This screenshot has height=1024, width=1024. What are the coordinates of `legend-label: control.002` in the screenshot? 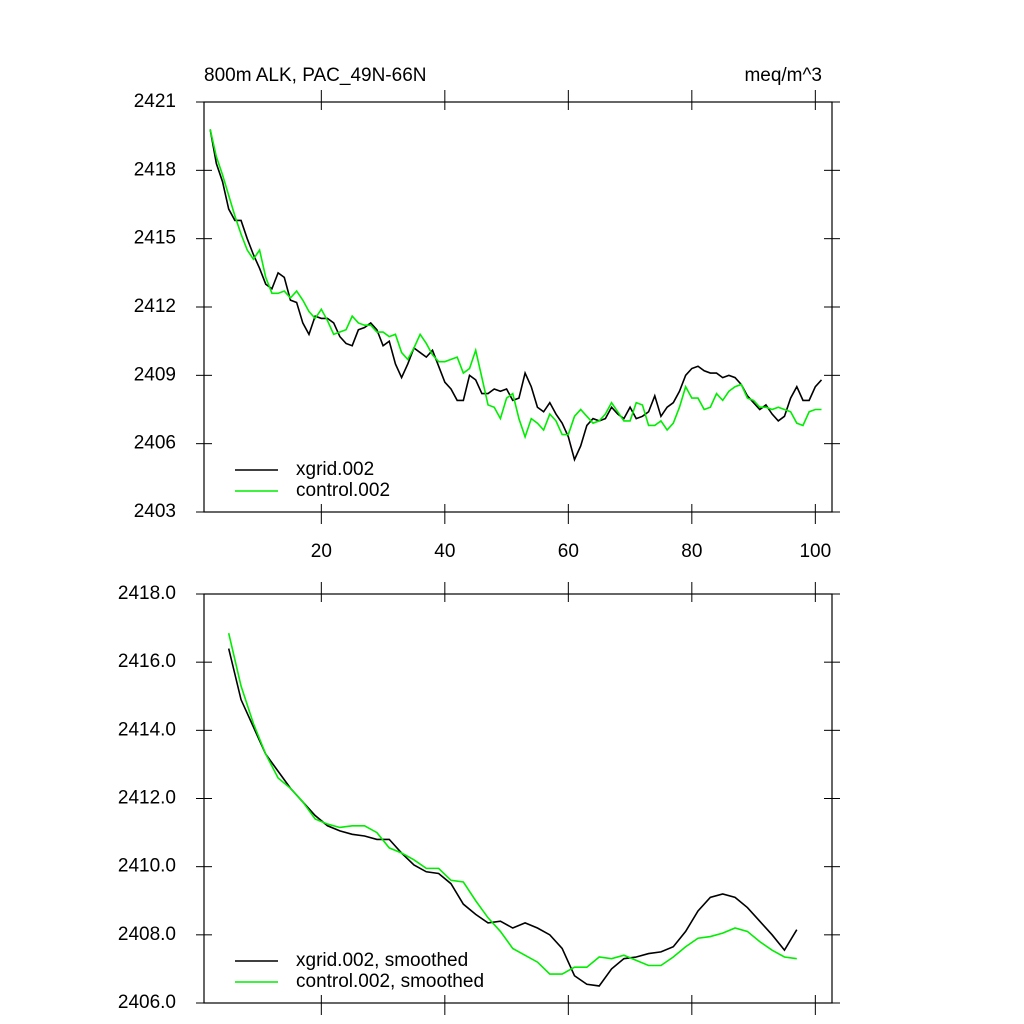 It's located at (343, 490).